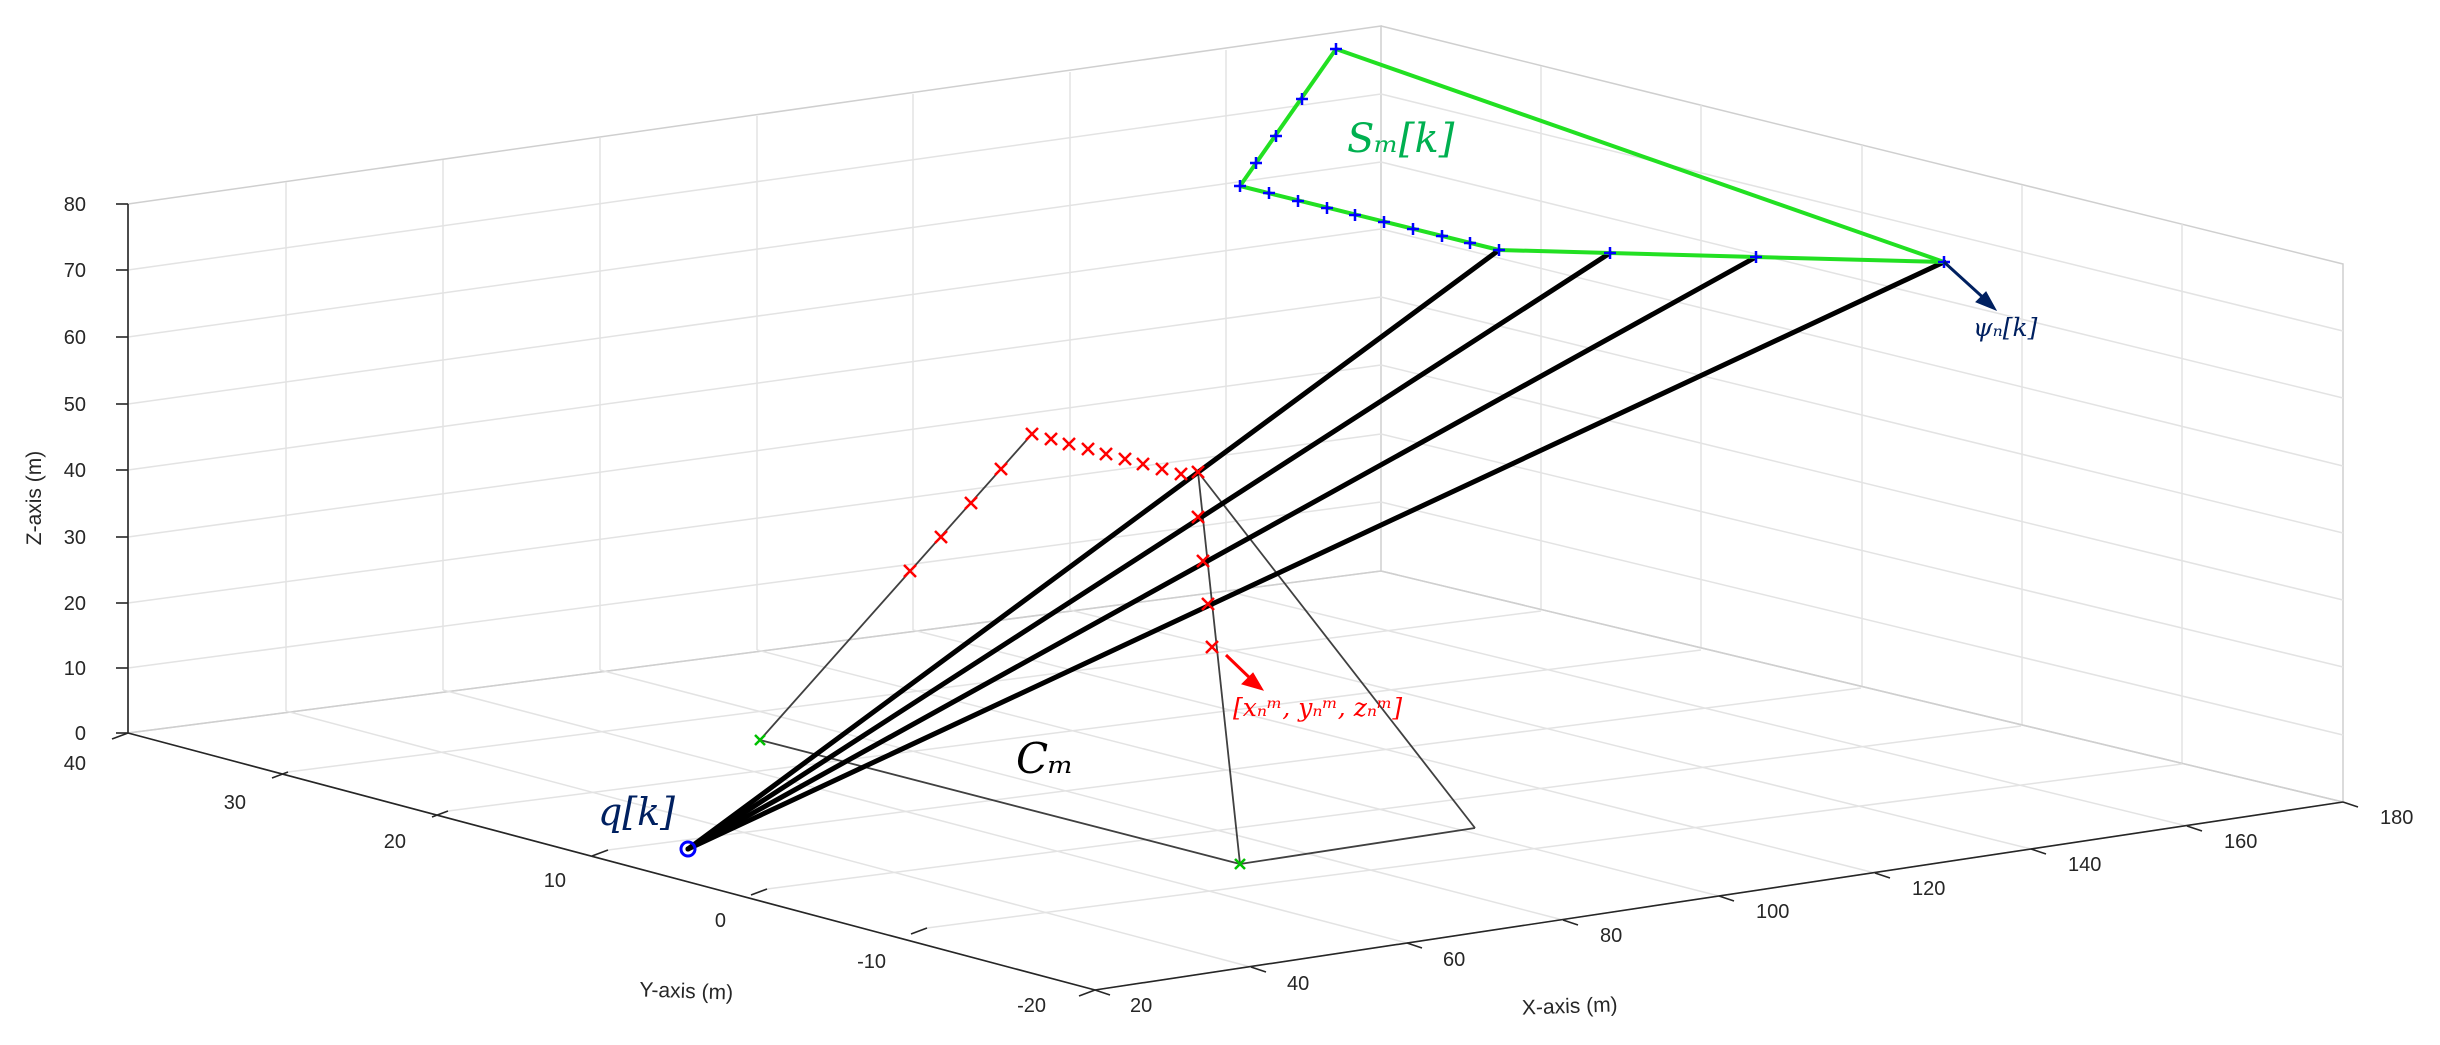  What do you see at coordinates (75, 338) in the screenshot?
I see `z-tick-label: 60` at bounding box center [75, 338].